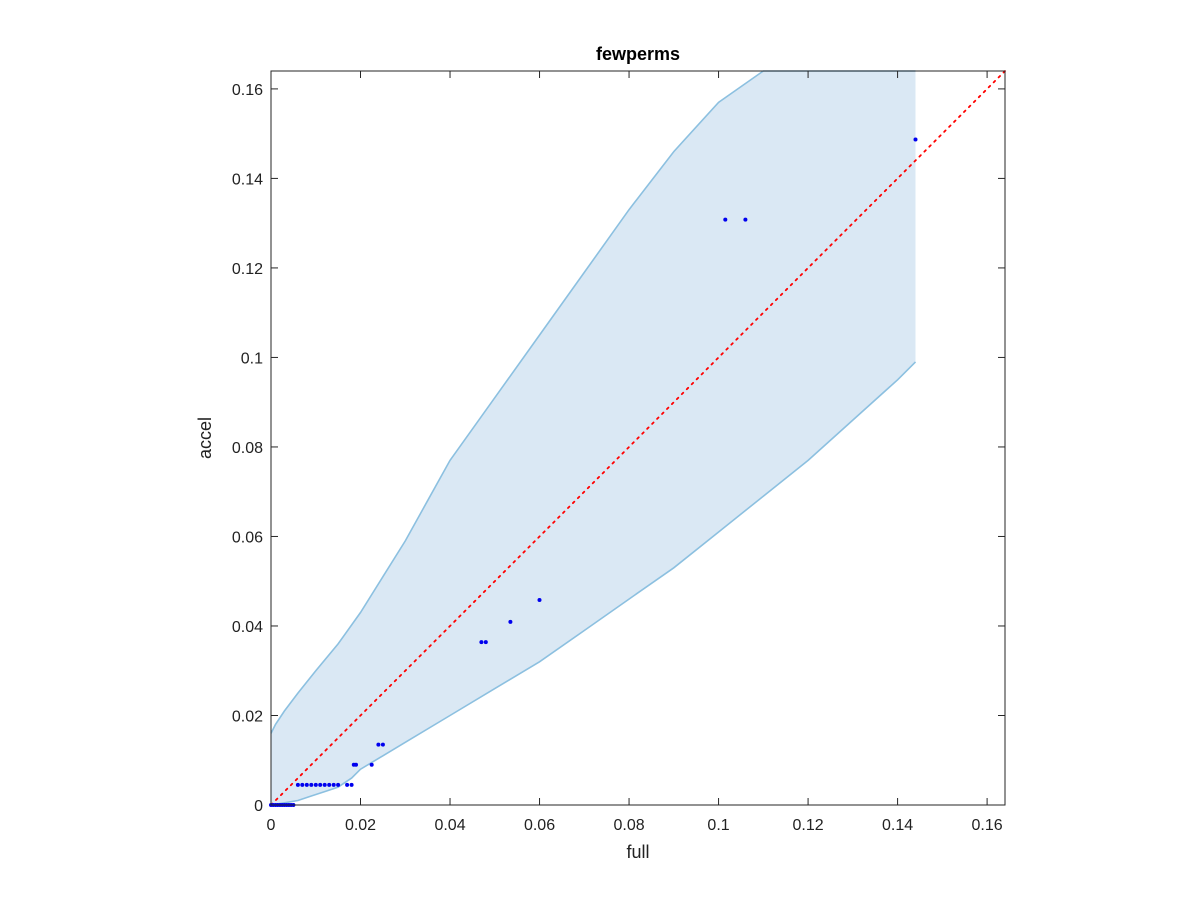 This screenshot has width=1200, height=900. What do you see at coordinates (628, 825) in the screenshot?
I see `x-tick-label: 0.08` at bounding box center [628, 825].